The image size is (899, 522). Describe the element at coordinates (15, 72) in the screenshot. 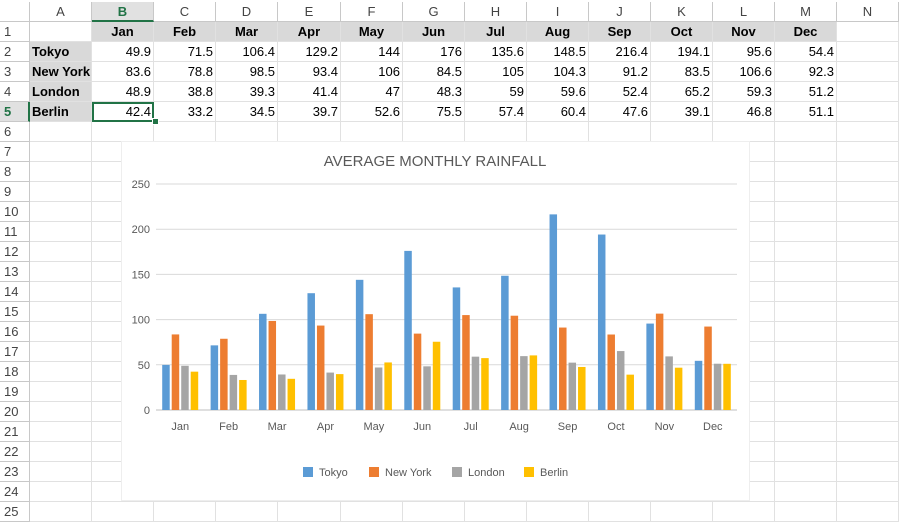

I see `row-header-3: 3` at that location.